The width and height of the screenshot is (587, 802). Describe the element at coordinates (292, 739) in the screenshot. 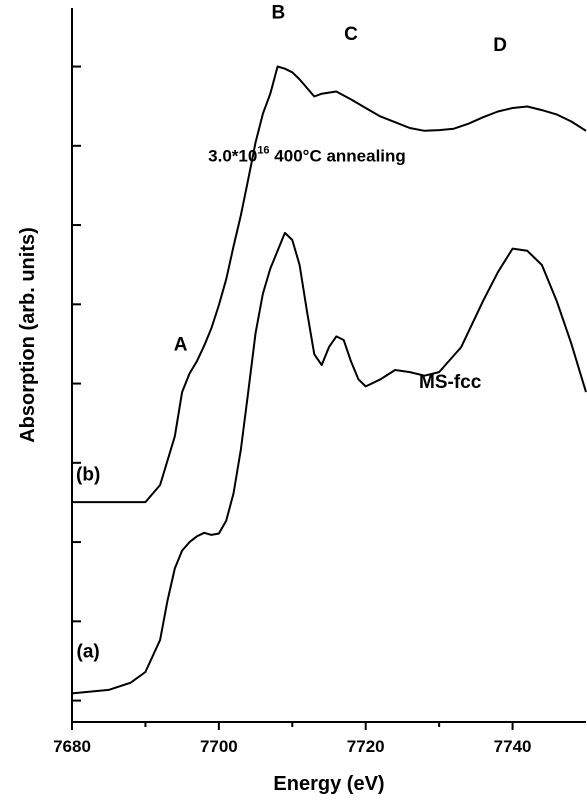

I see `x-ticks: 7680 7700 7720 7740` at that location.